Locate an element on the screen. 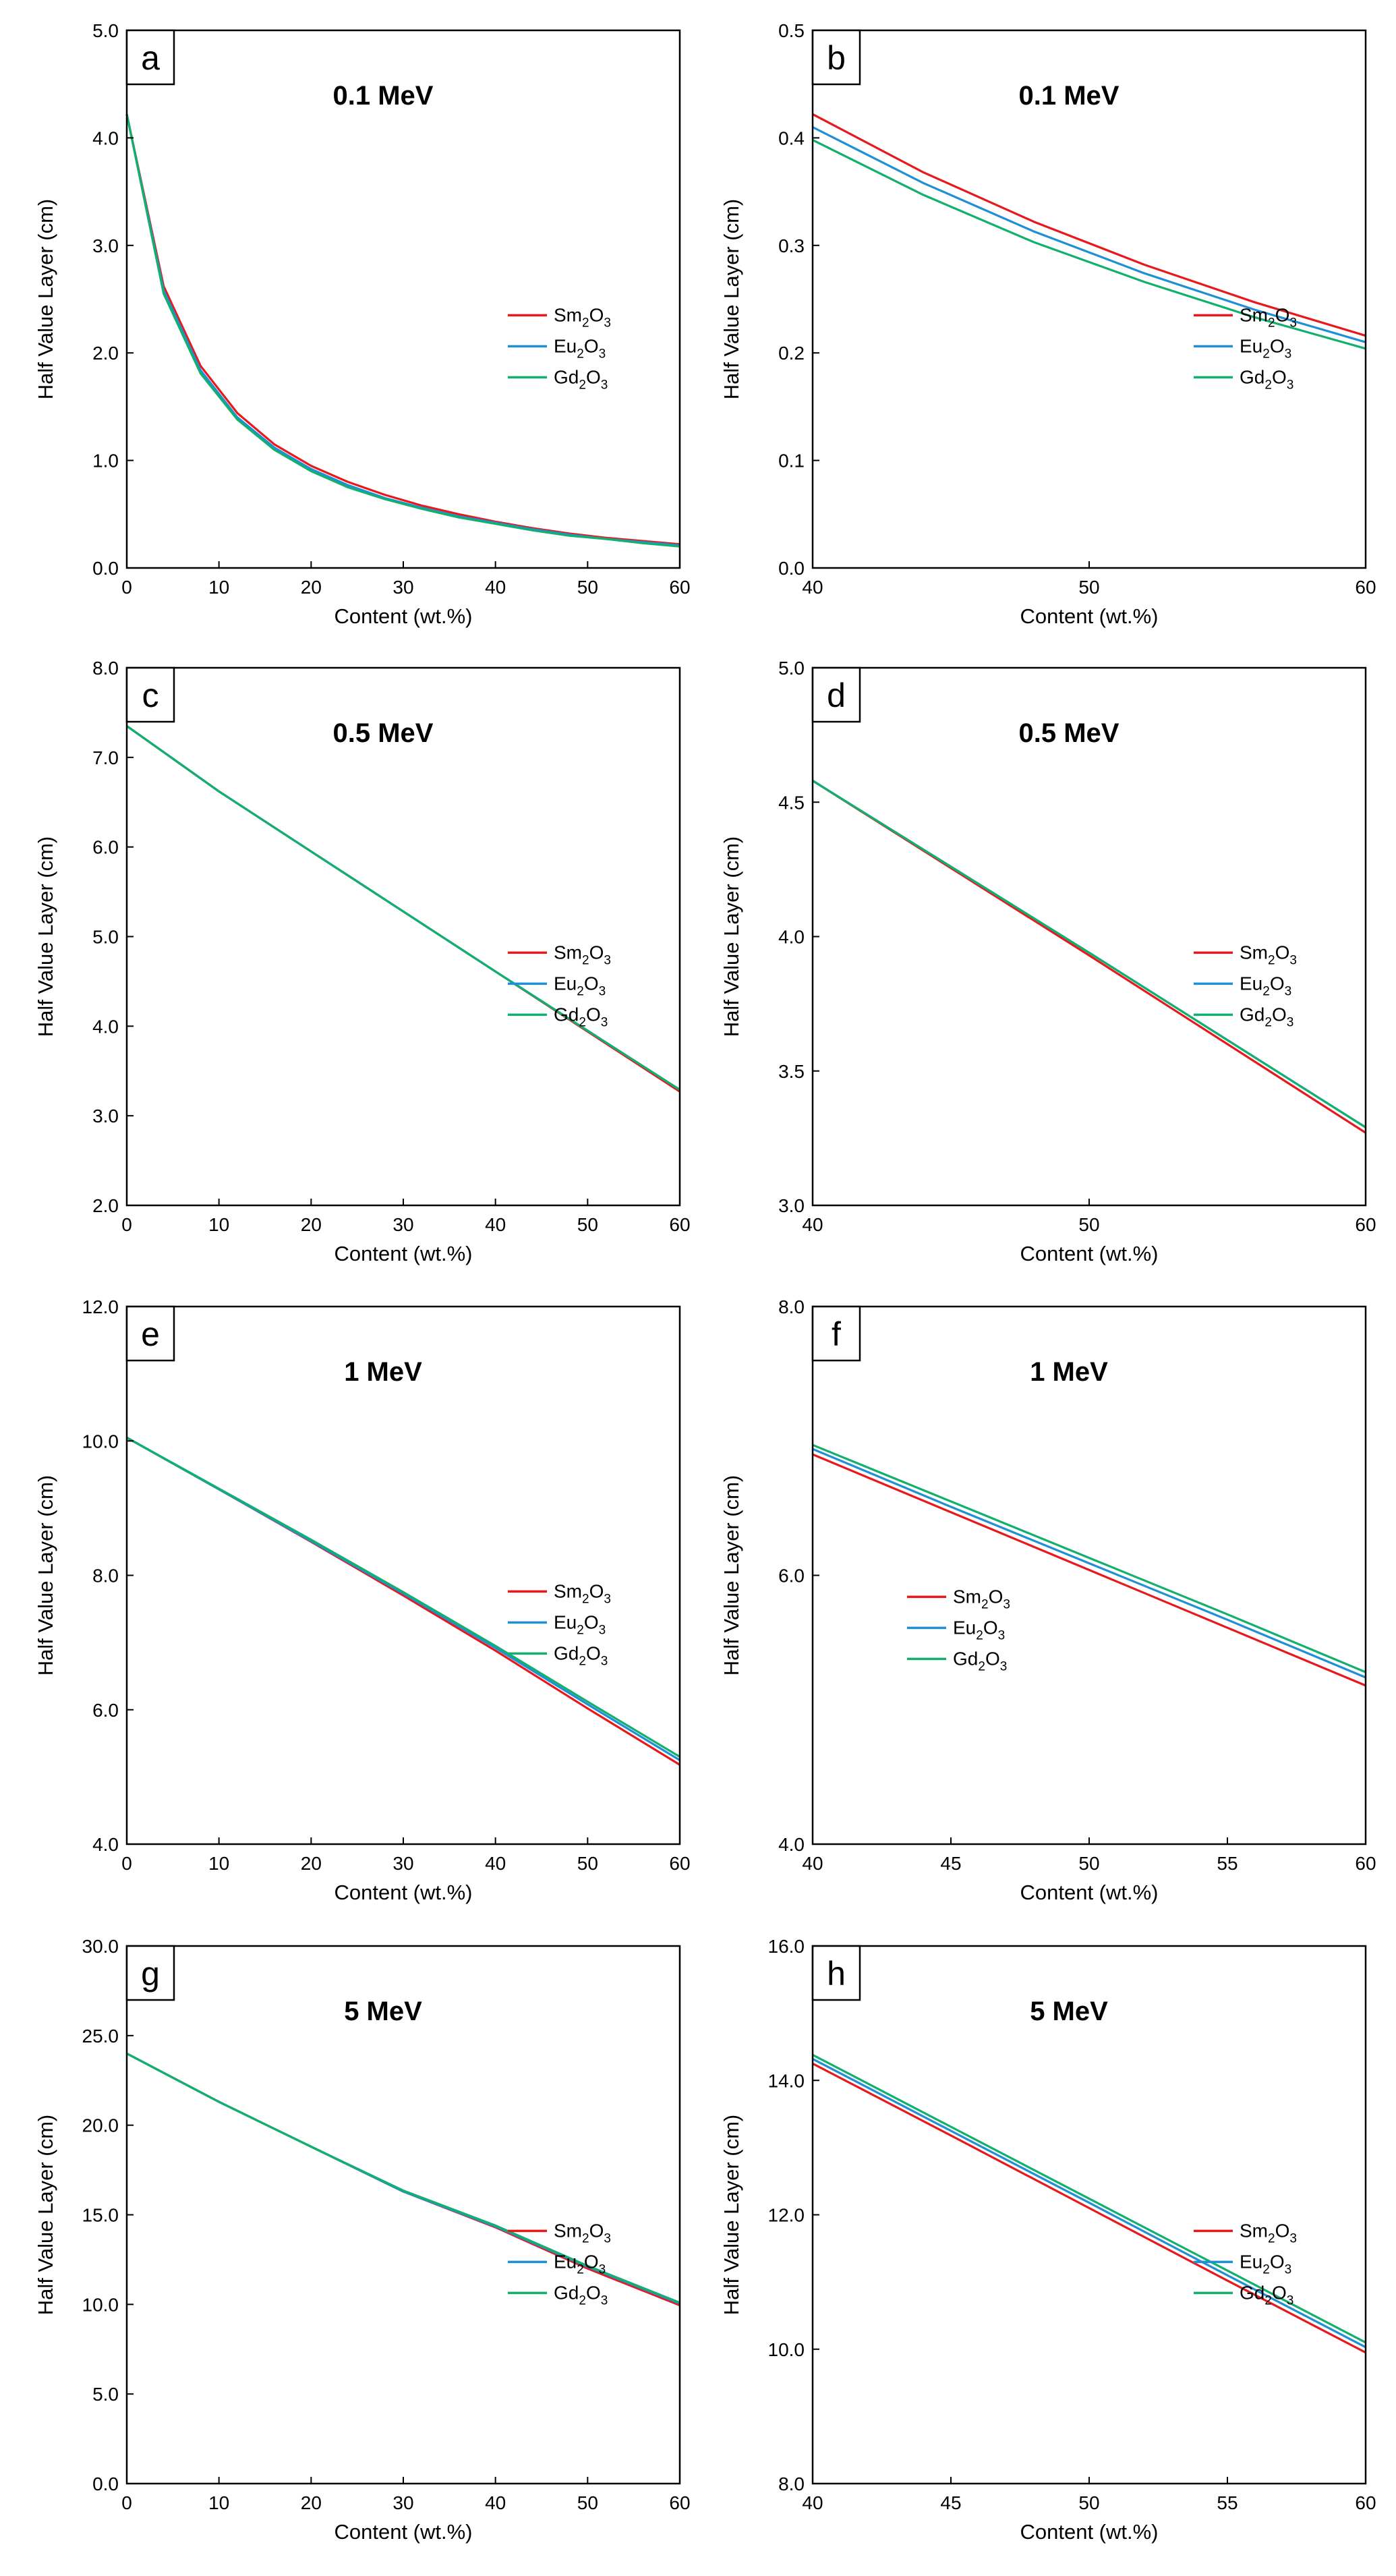 Image resolution: width=1396 pixels, height=2576 pixels. y-tick-label: 3.5 is located at coordinates (792, 1071).